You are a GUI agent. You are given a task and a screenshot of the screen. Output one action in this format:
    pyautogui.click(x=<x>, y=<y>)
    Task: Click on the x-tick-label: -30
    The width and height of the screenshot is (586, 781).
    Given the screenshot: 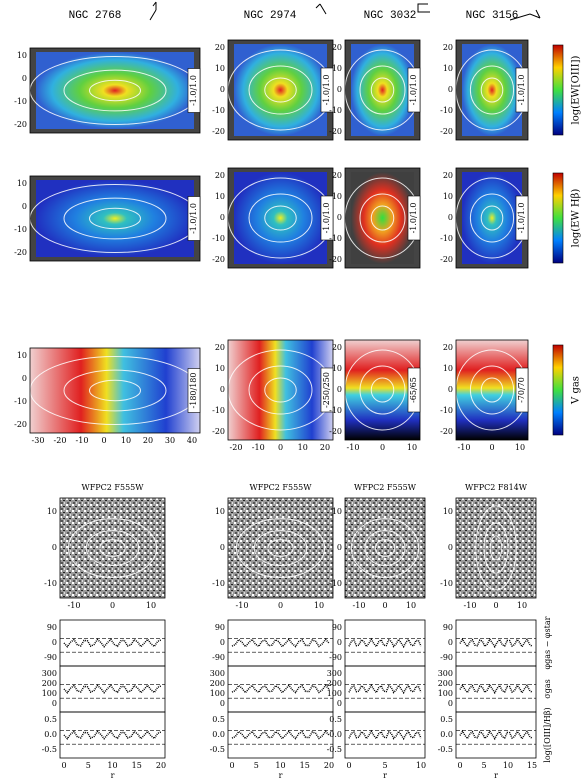 What is the action you would take?
    pyautogui.click(x=38, y=440)
    